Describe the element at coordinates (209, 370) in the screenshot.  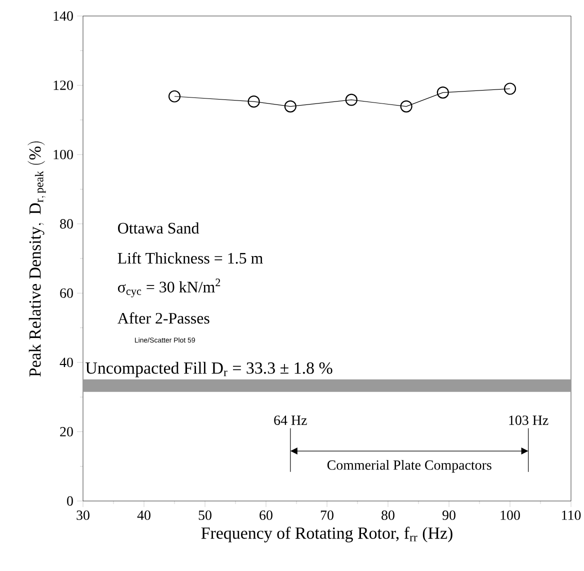
I see `band-label: Uncompacted Fill D$_{r}$ = 33.3 ± 1.8 %` at that location.